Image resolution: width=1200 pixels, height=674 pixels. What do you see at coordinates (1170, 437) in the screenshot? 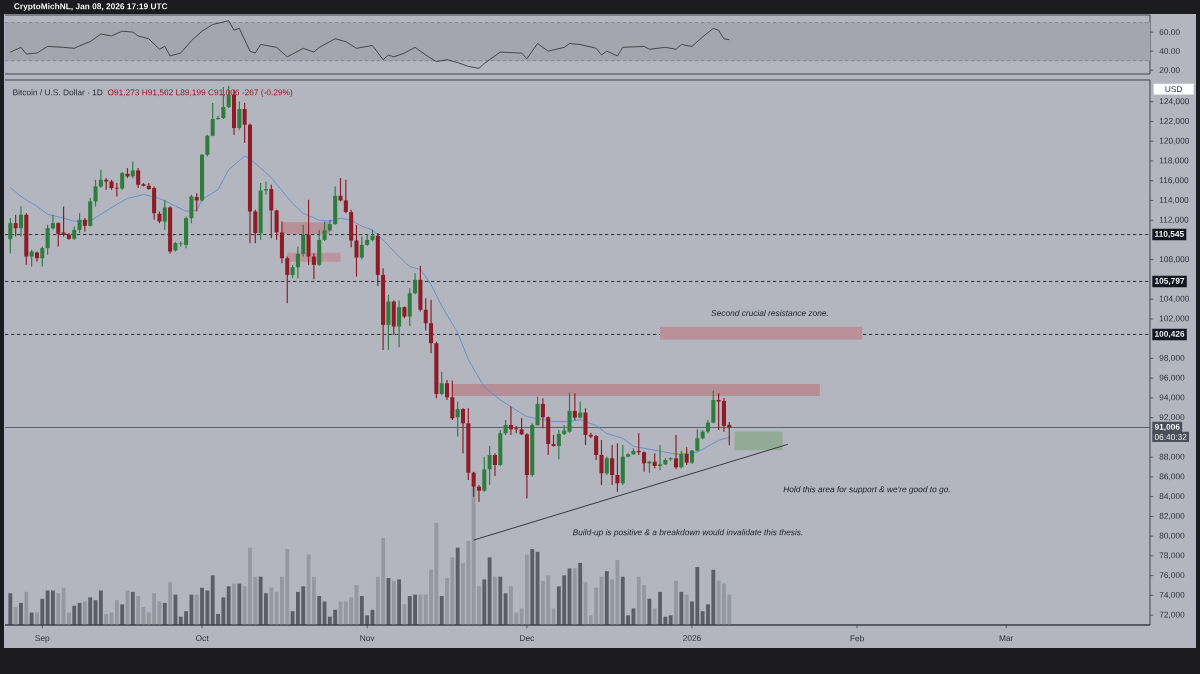
I see `text: 06:40:32` at bounding box center [1170, 437].